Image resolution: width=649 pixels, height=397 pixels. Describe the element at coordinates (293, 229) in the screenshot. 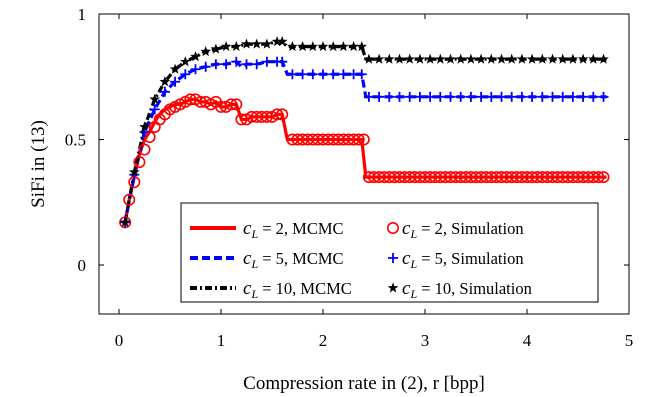

I see `legend-label-mcmc-1: cL = 2, MCMC` at that location.